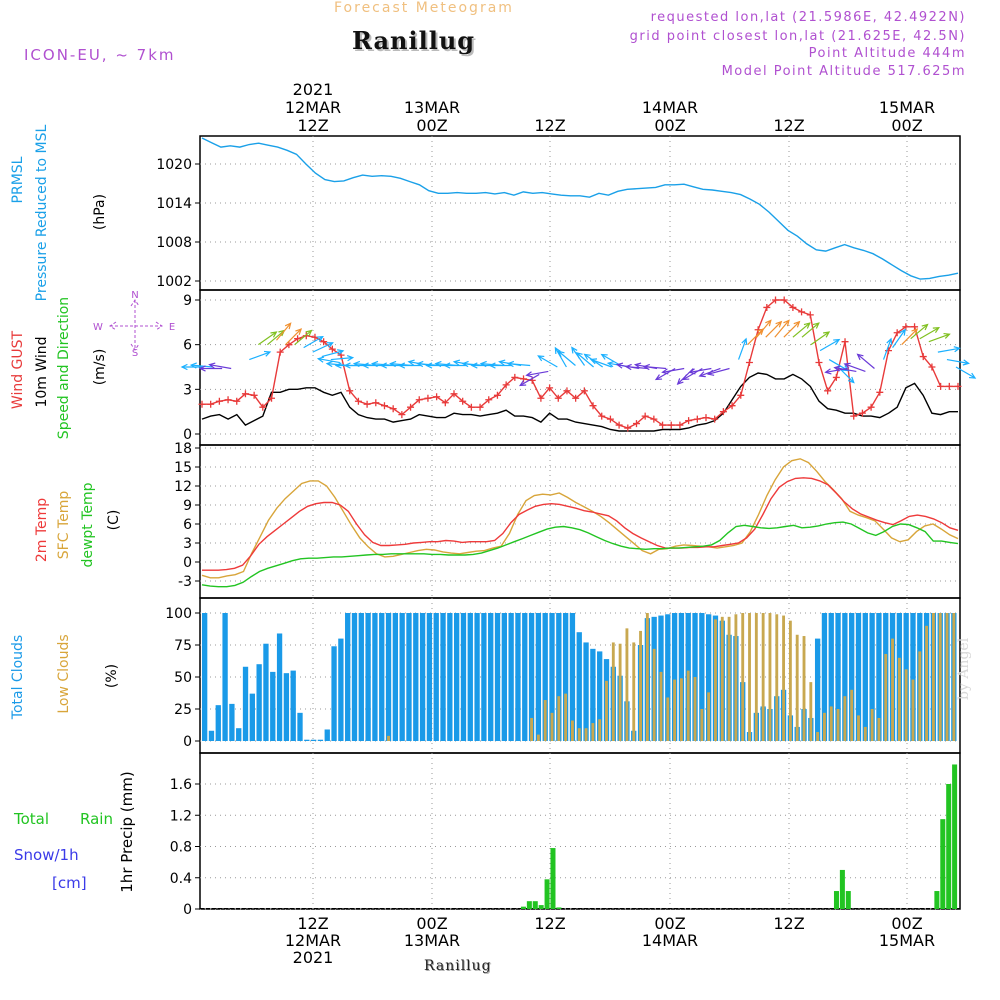  I want to click on time-label-bottom: 12MAR, so click(313, 940).